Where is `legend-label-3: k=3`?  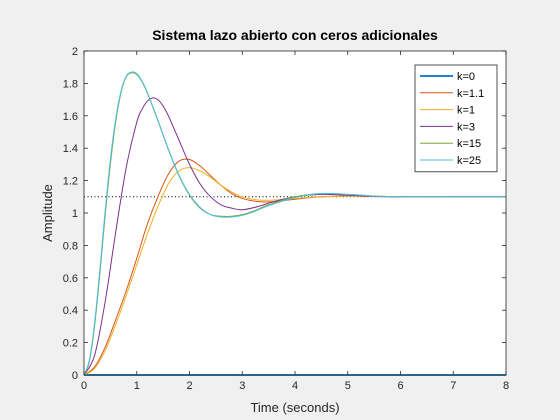 legend-label-3: k=3 is located at coordinates (466, 127).